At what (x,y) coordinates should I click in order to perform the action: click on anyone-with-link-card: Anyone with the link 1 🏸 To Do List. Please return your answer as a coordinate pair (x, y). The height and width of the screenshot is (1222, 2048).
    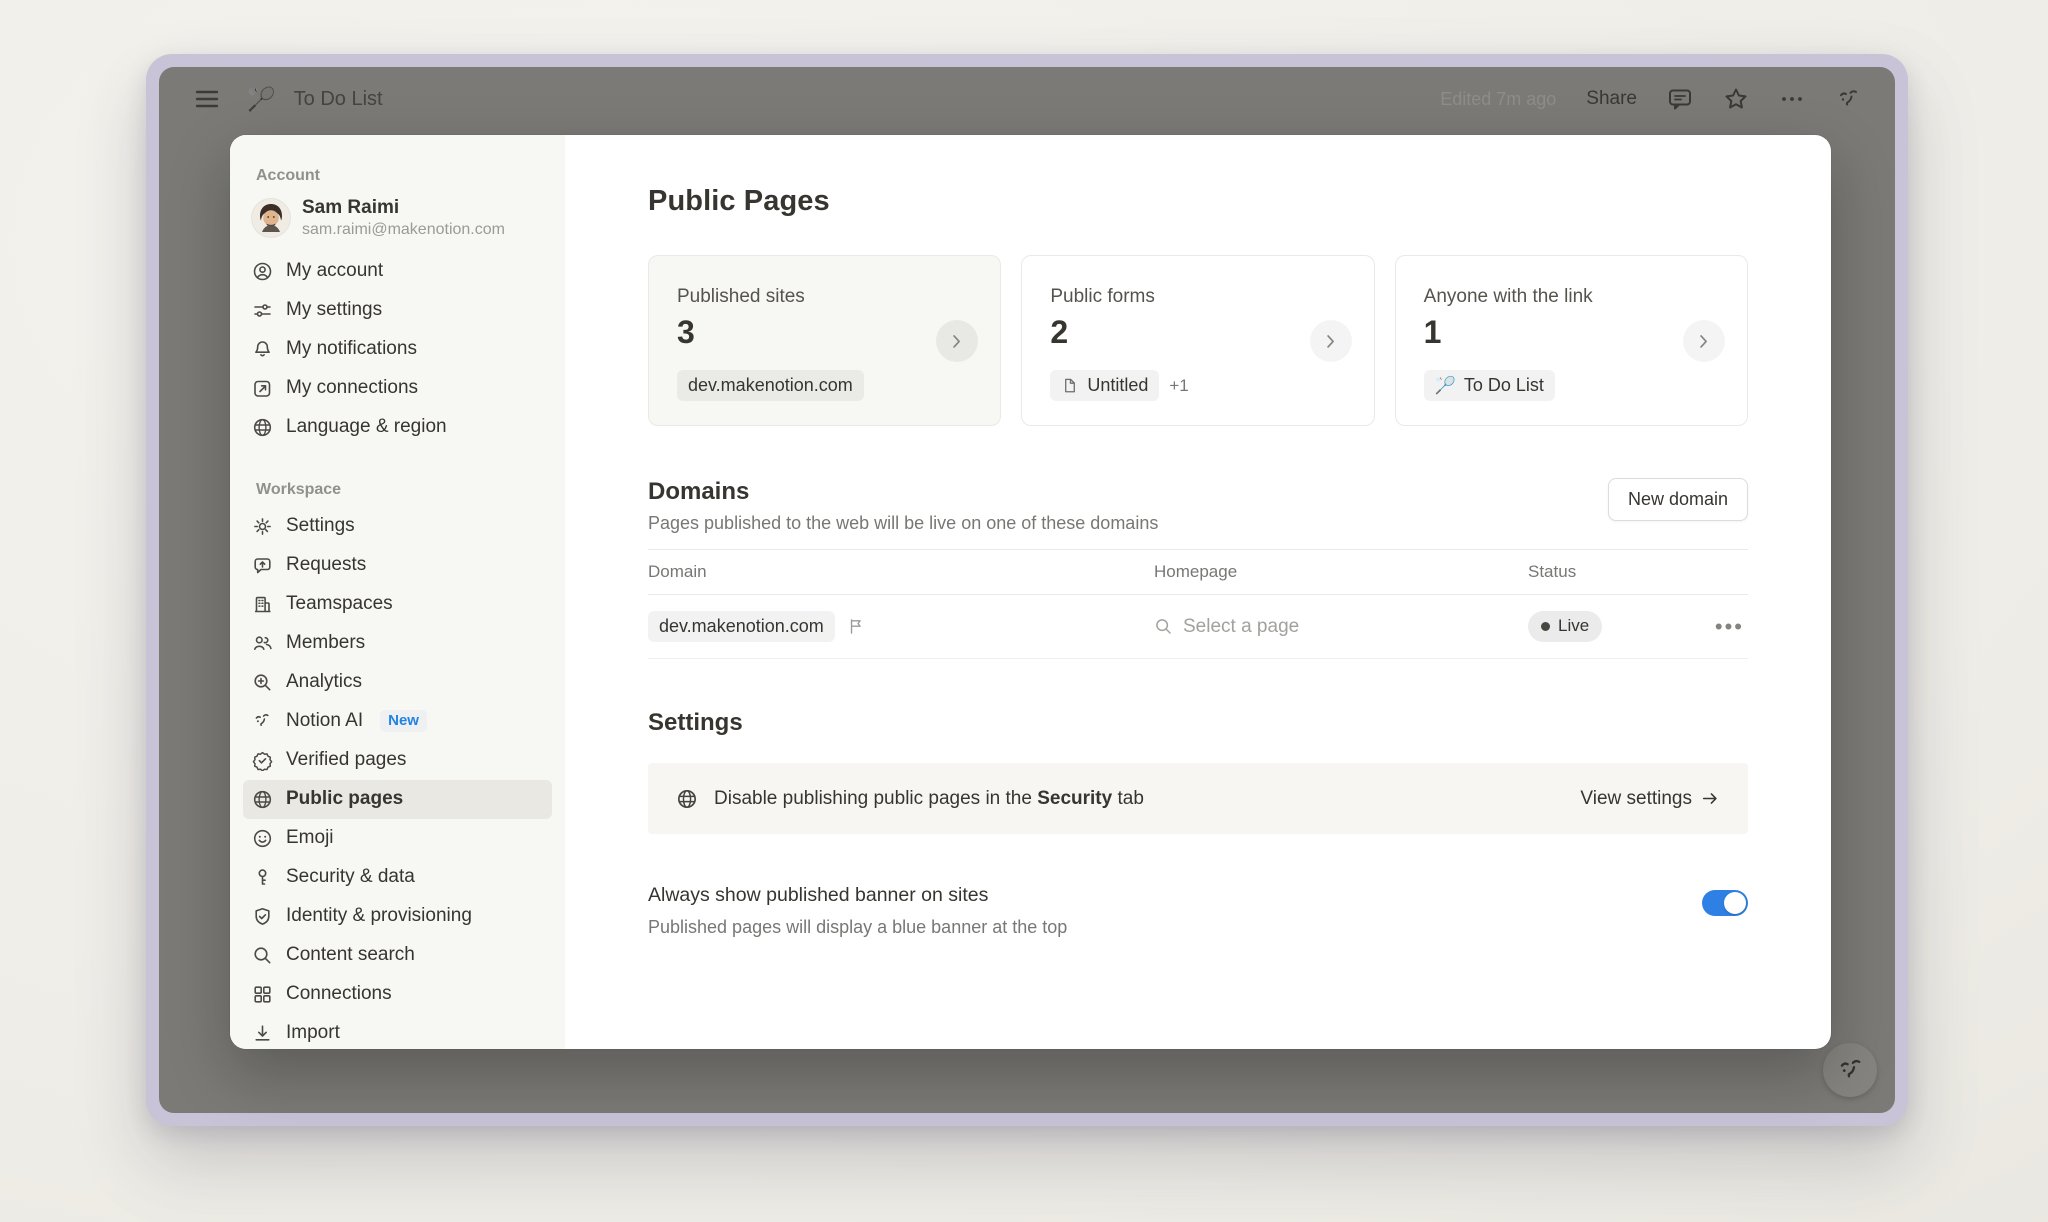
    Looking at the image, I should click on (1571, 340).